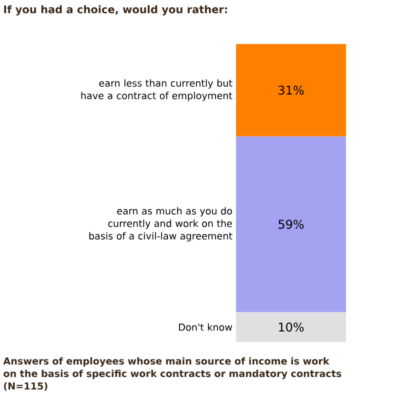 This screenshot has height=397, width=402. Describe the element at coordinates (291, 224) in the screenshot. I see `data-label: 59%` at that location.